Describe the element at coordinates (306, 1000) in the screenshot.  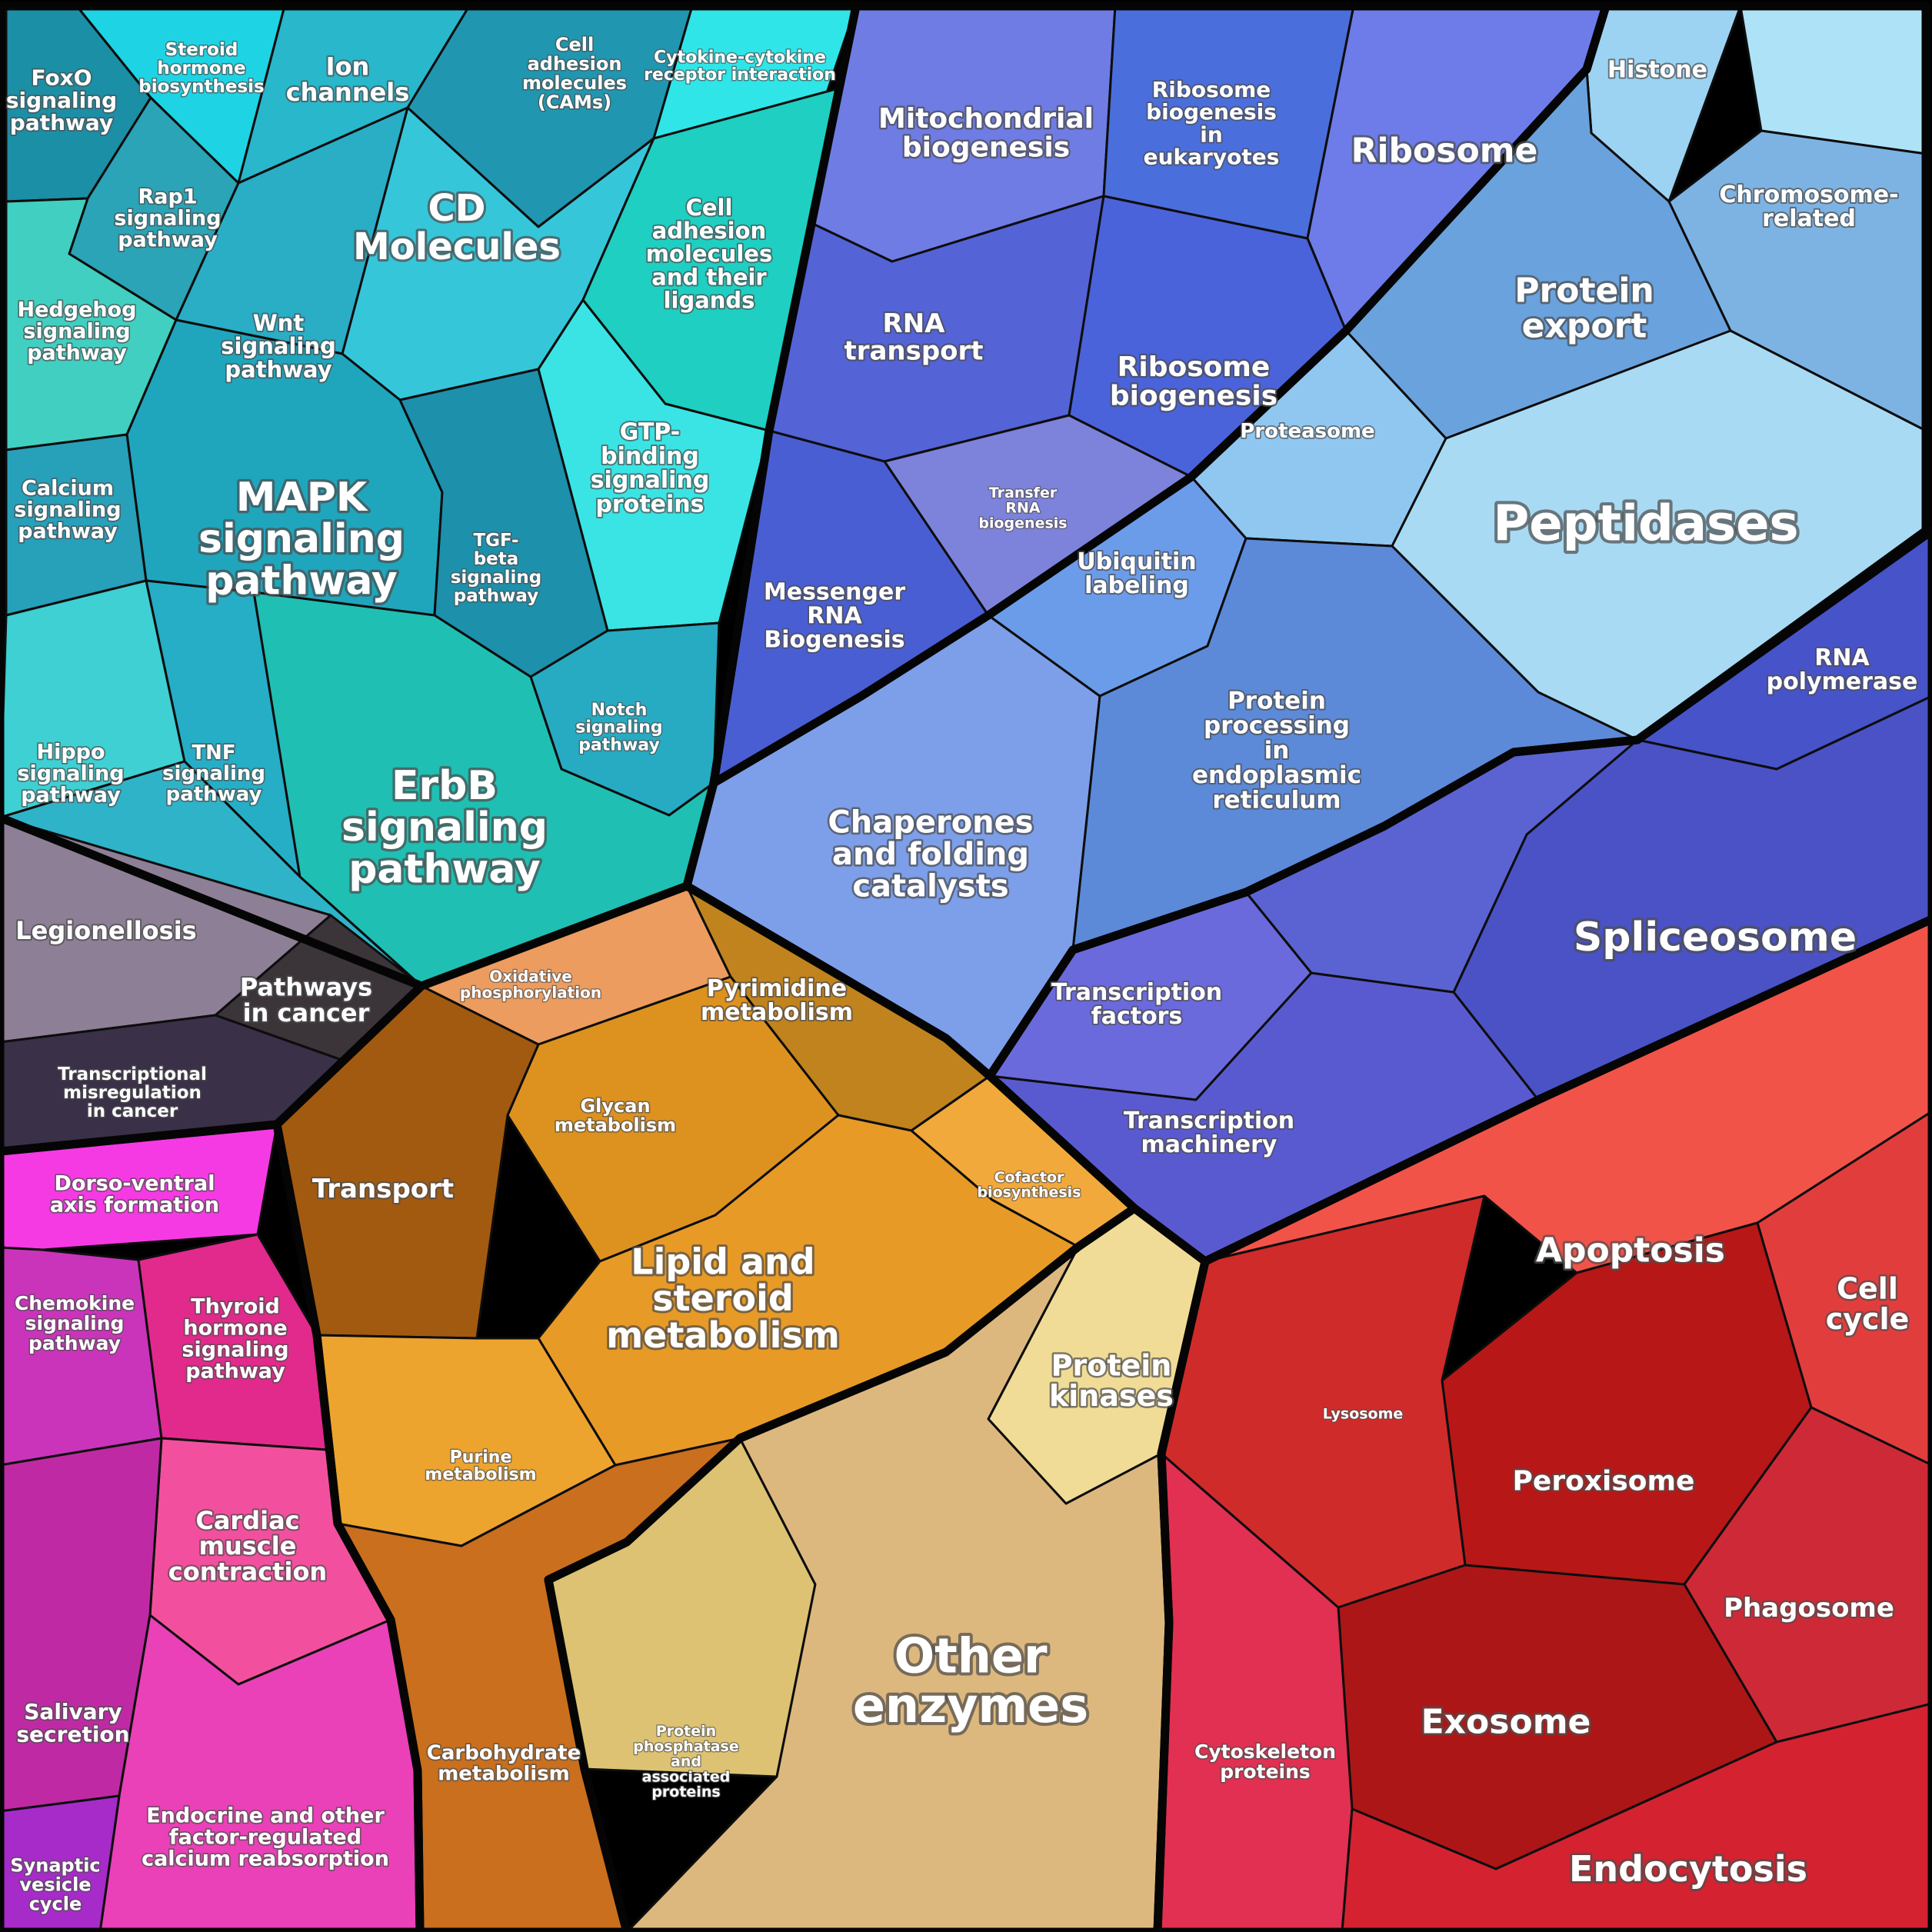
I see `label-pathways-cancer: Pathways in cancer` at that location.